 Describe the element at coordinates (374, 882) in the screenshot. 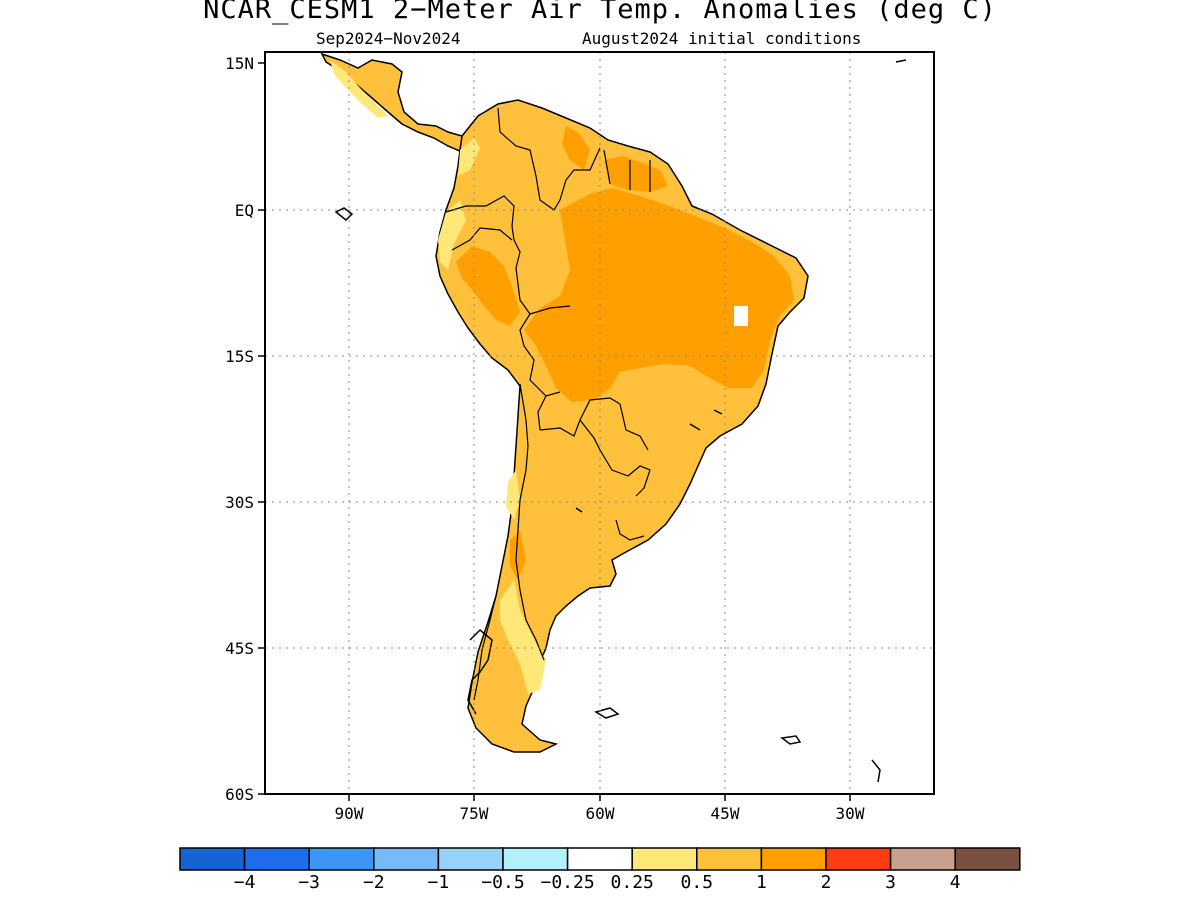

I see `colorbar-label: −2` at that location.